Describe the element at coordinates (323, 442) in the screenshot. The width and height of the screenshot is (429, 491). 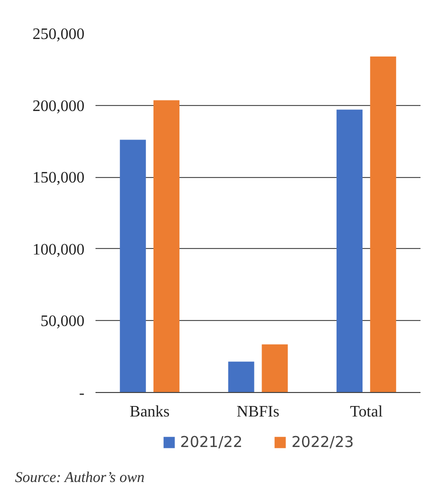
I see `legend-label: 2022/23` at that location.